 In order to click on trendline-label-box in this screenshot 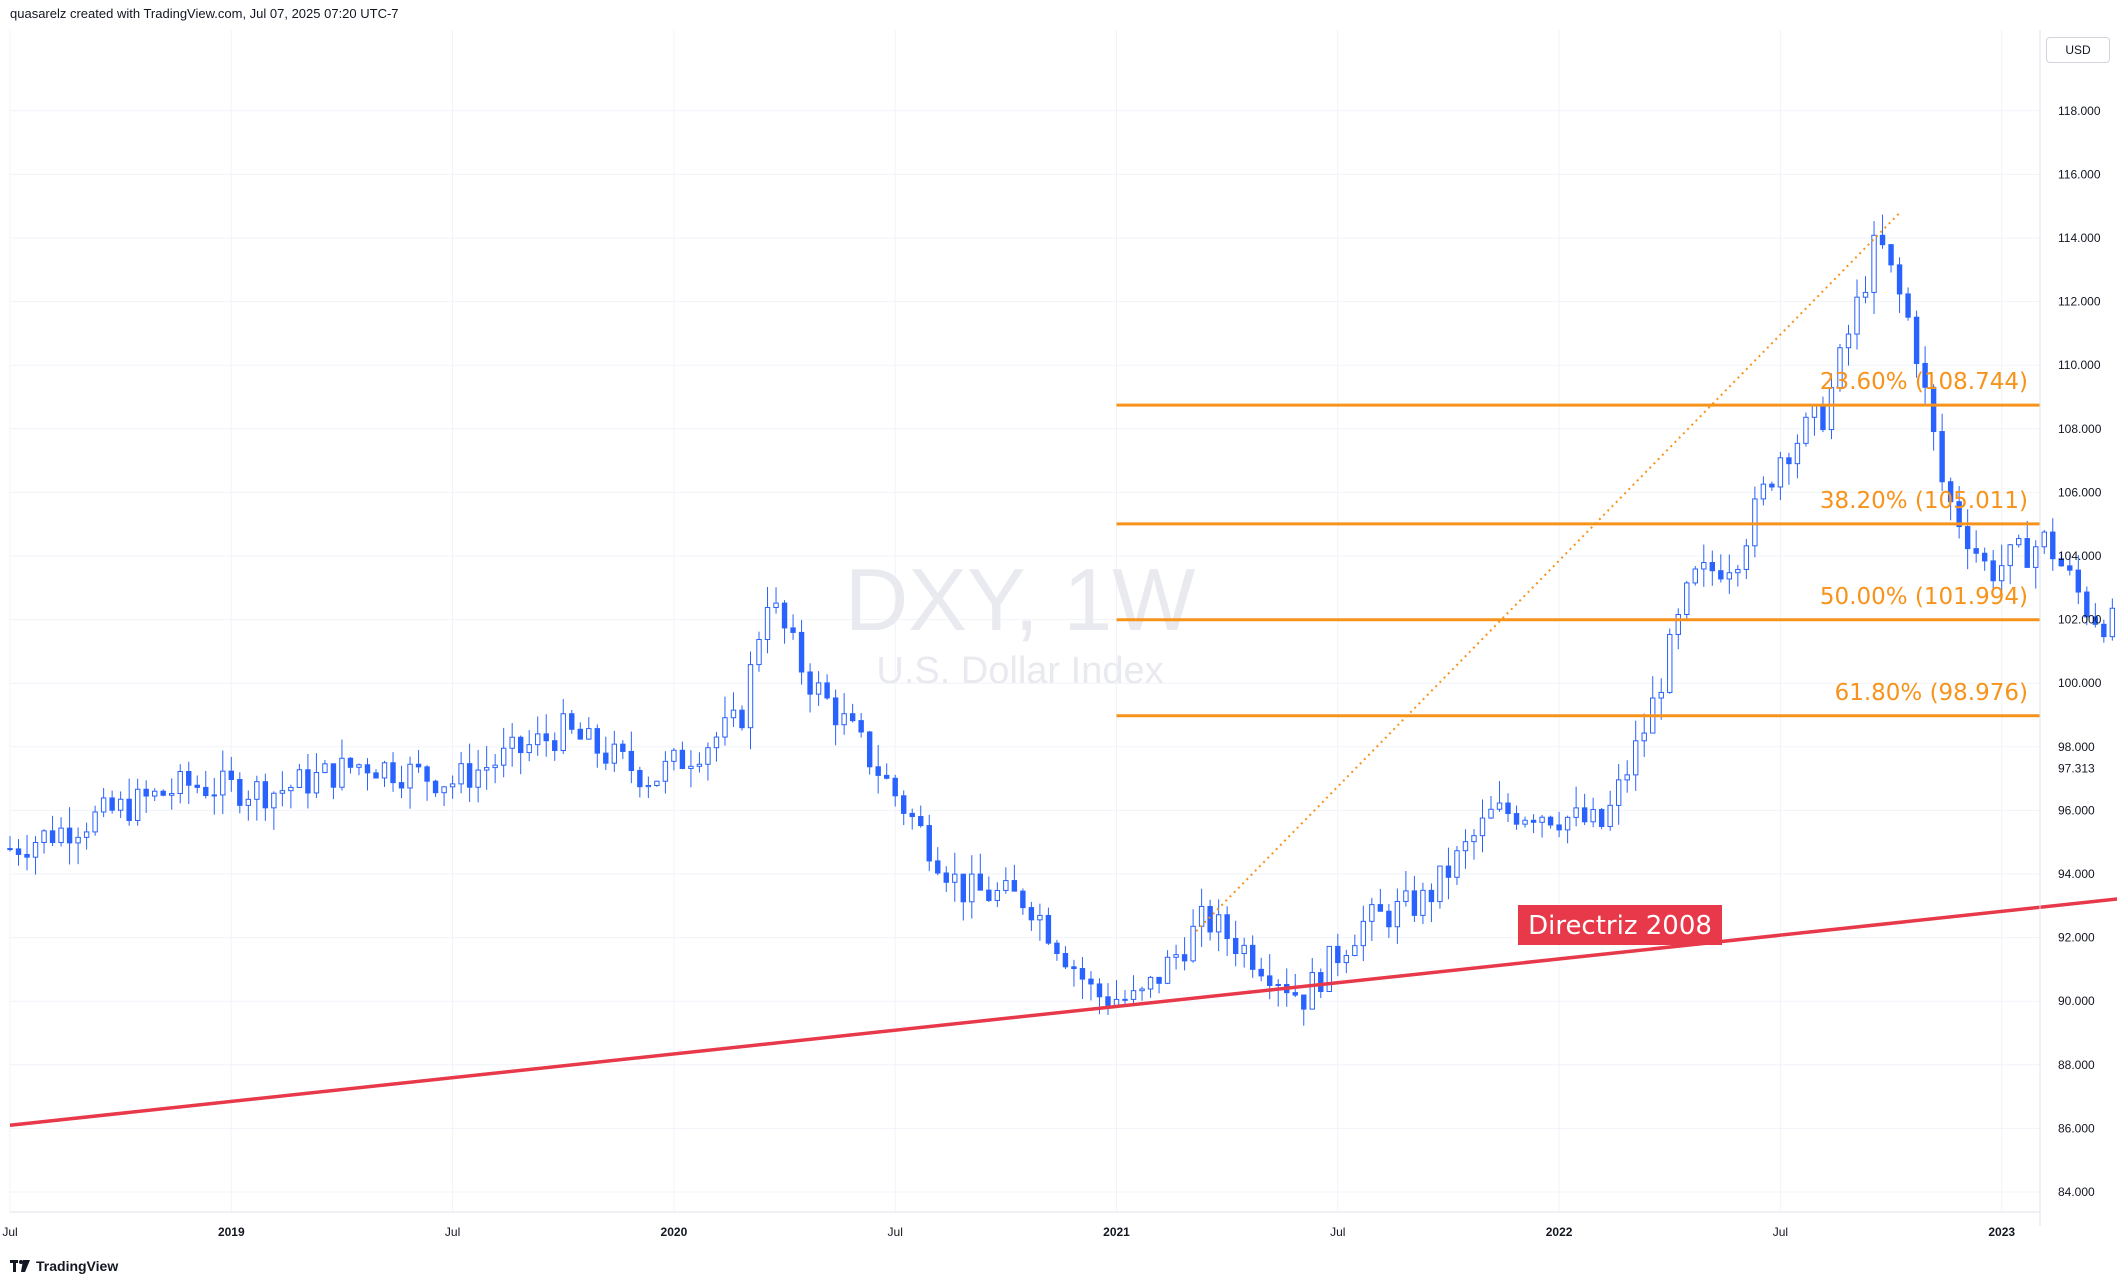, I will do `click(1620, 925)`.